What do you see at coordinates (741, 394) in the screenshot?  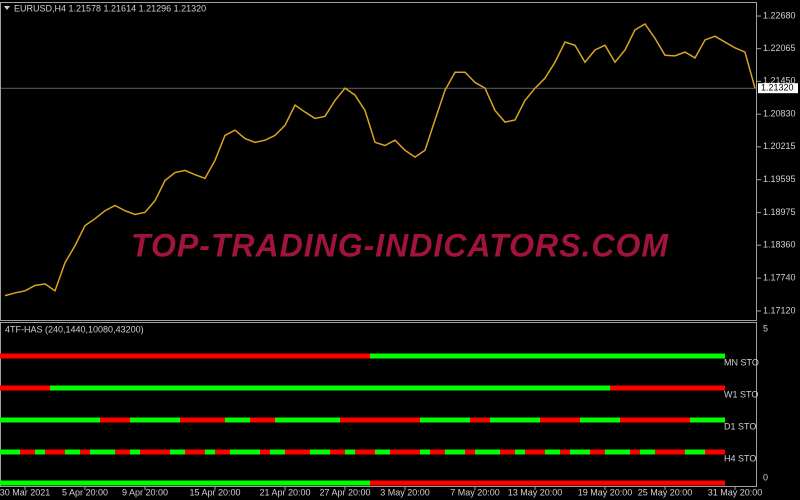 I see `row-label: W1 STO` at bounding box center [741, 394].